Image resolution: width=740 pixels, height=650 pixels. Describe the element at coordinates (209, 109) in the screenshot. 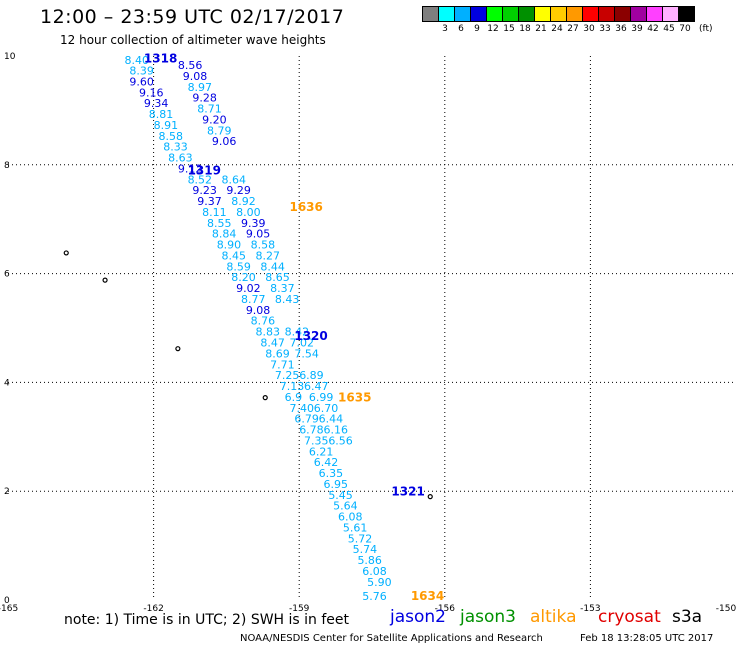

I see `wave-height-value: 8.71` at that location.